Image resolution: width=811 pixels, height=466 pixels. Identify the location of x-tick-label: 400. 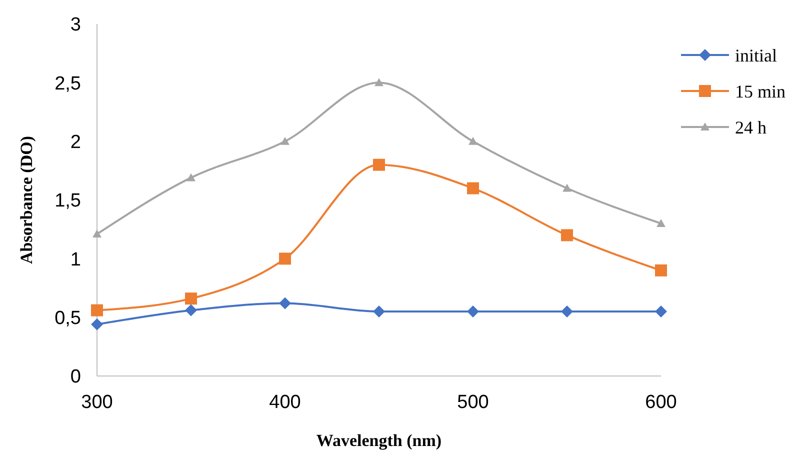
(285, 402).